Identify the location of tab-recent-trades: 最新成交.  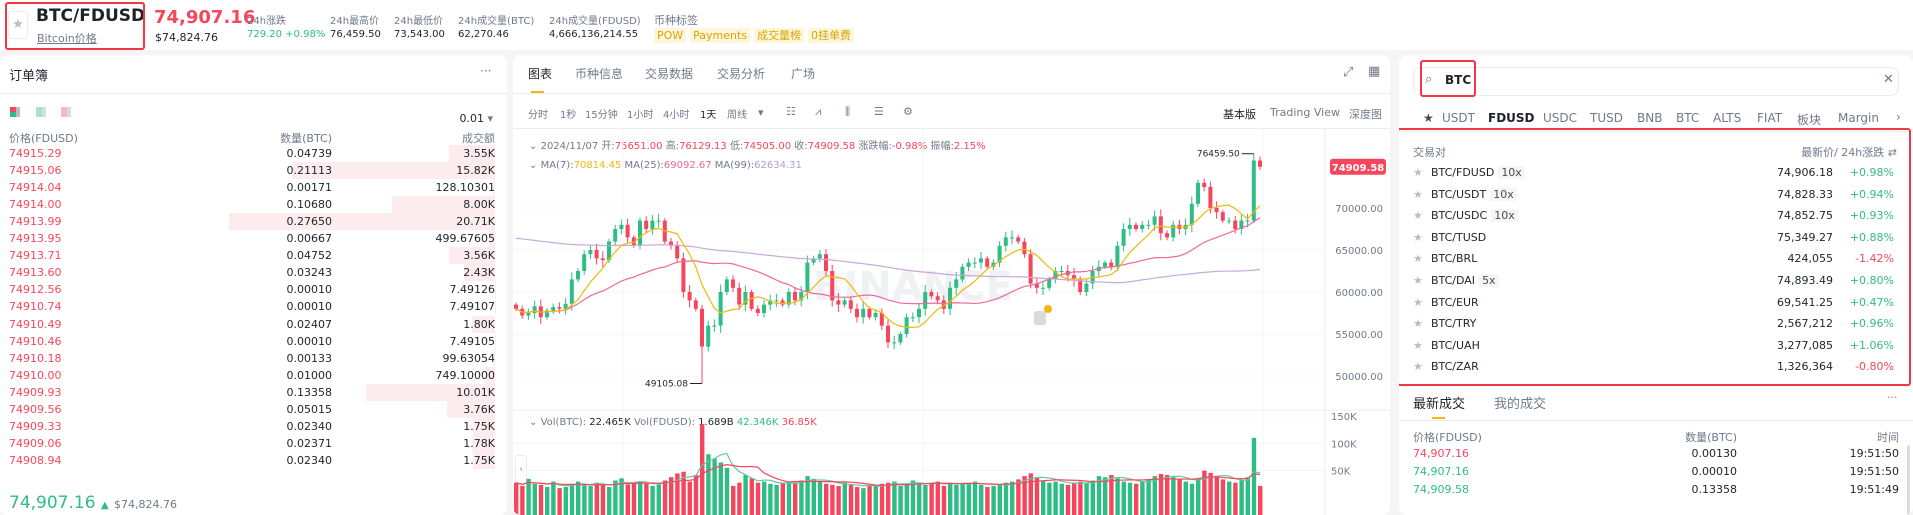
(1439, 402).